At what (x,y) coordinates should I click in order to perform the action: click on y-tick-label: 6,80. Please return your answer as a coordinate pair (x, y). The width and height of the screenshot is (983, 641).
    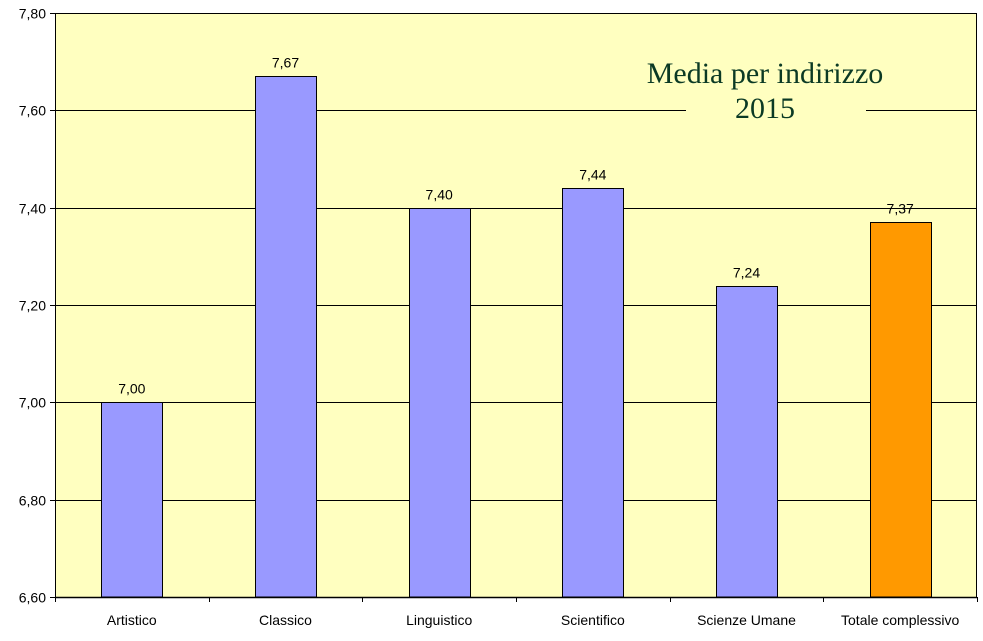
    Looking at the image, I should click on (32, 501).